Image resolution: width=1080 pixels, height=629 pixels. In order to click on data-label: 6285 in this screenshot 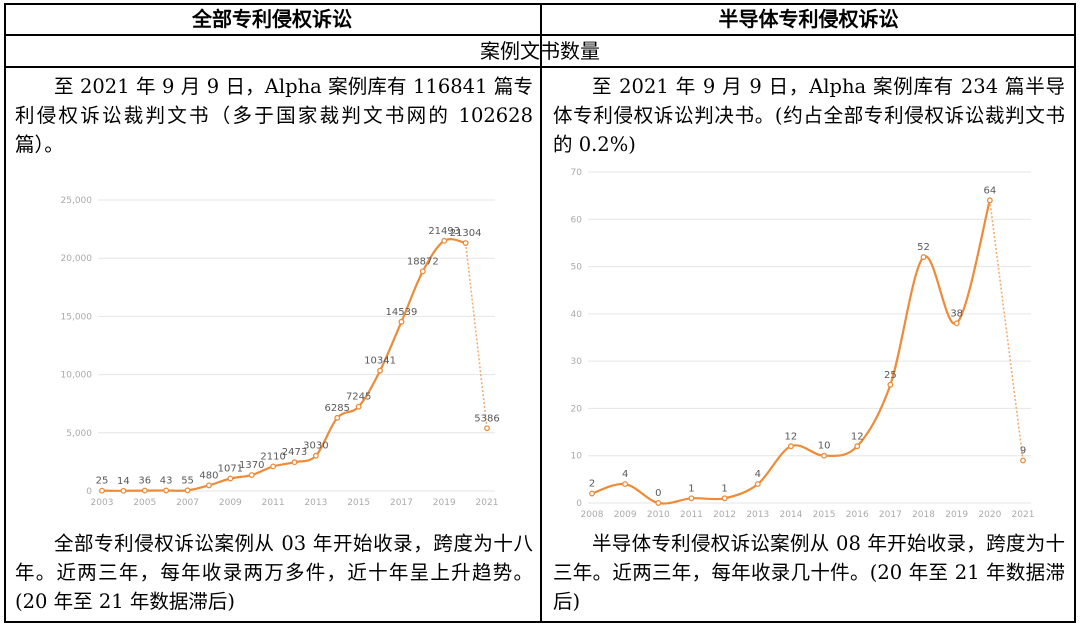, I will do `click(337, 408)`.